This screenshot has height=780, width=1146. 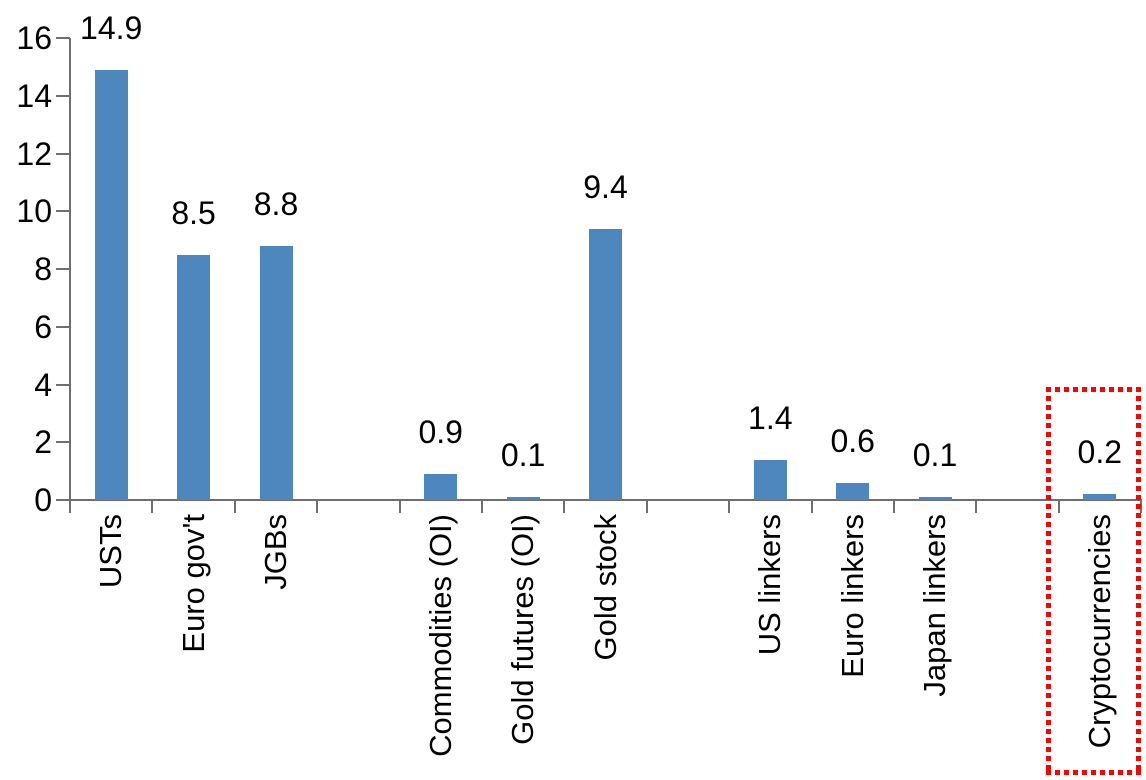 What do you see at coordinates (193, 212) in the screenshot?
I see `value-label: 8.5` at bounding box center [193, 212].